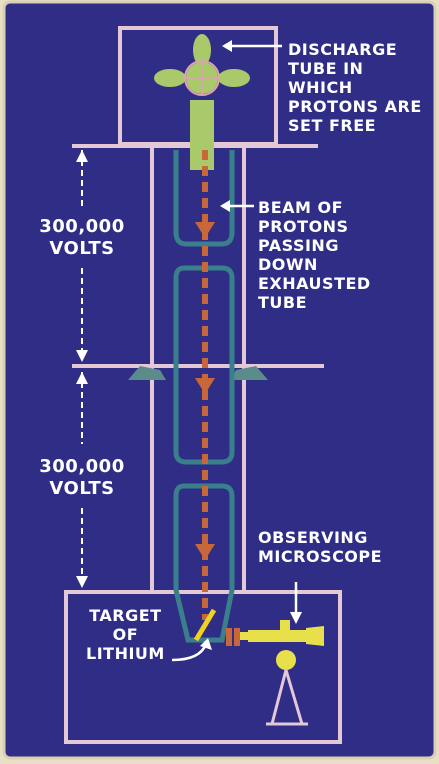 This screenshot has width=439, height=764. What do you see at coordinates (205, 391) in the screenshot?
I see `beam-arrowheads` at bounding box center [205, 391].